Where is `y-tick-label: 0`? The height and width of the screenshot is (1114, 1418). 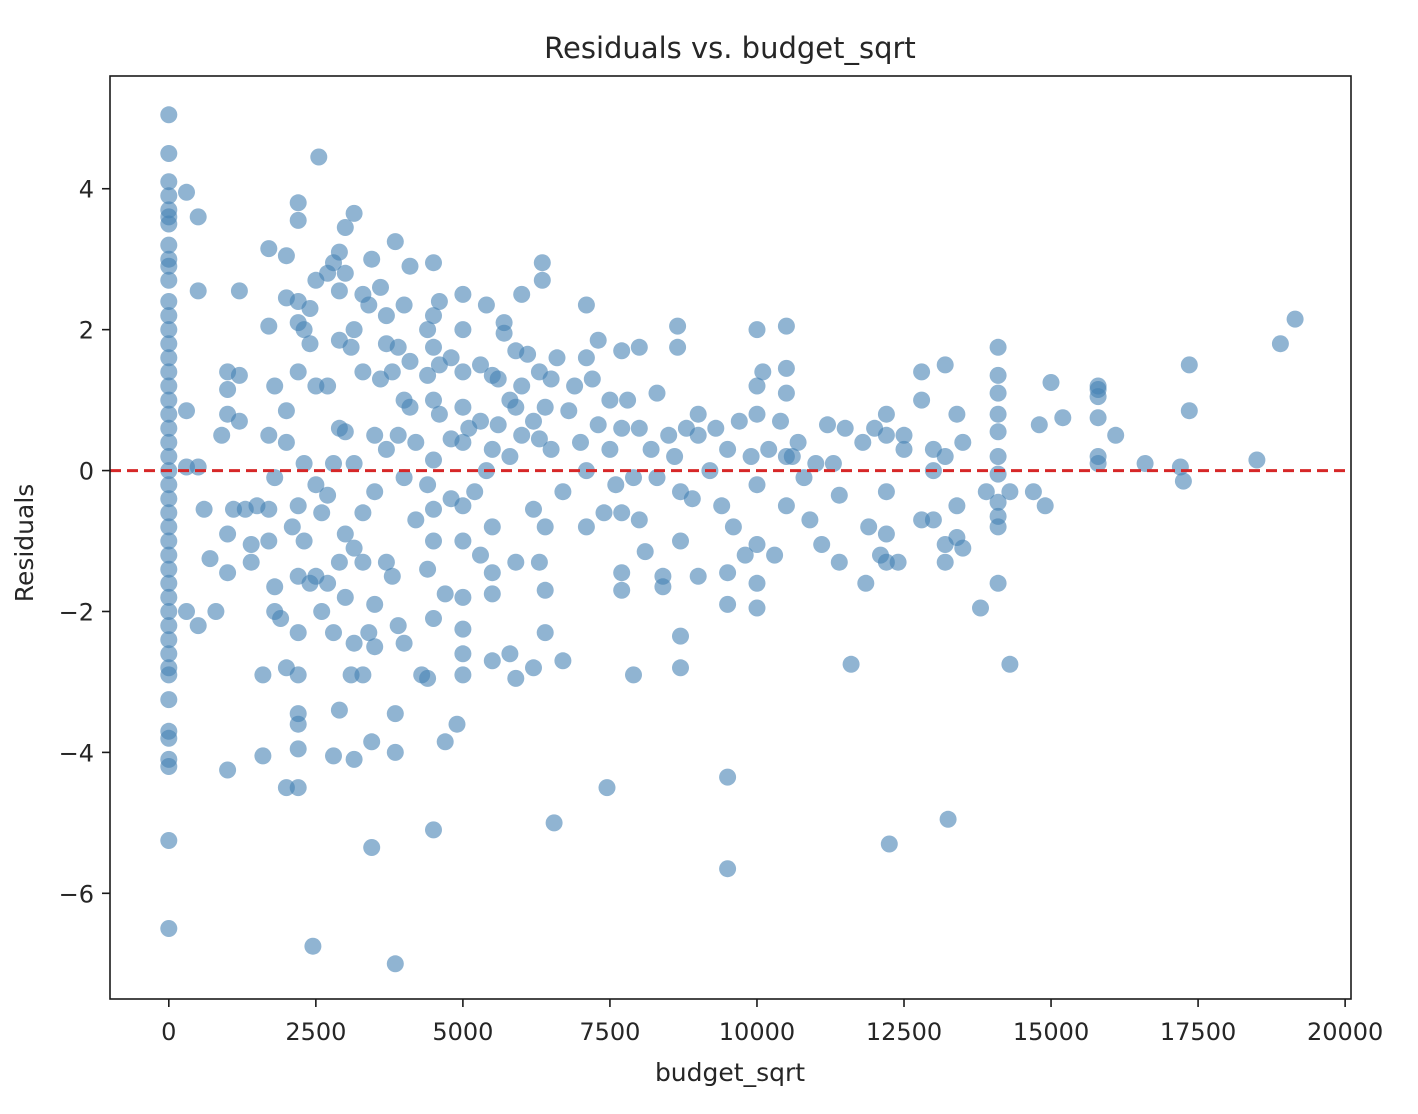
y-tick-label: 0 is located at coordinates (86, 472).